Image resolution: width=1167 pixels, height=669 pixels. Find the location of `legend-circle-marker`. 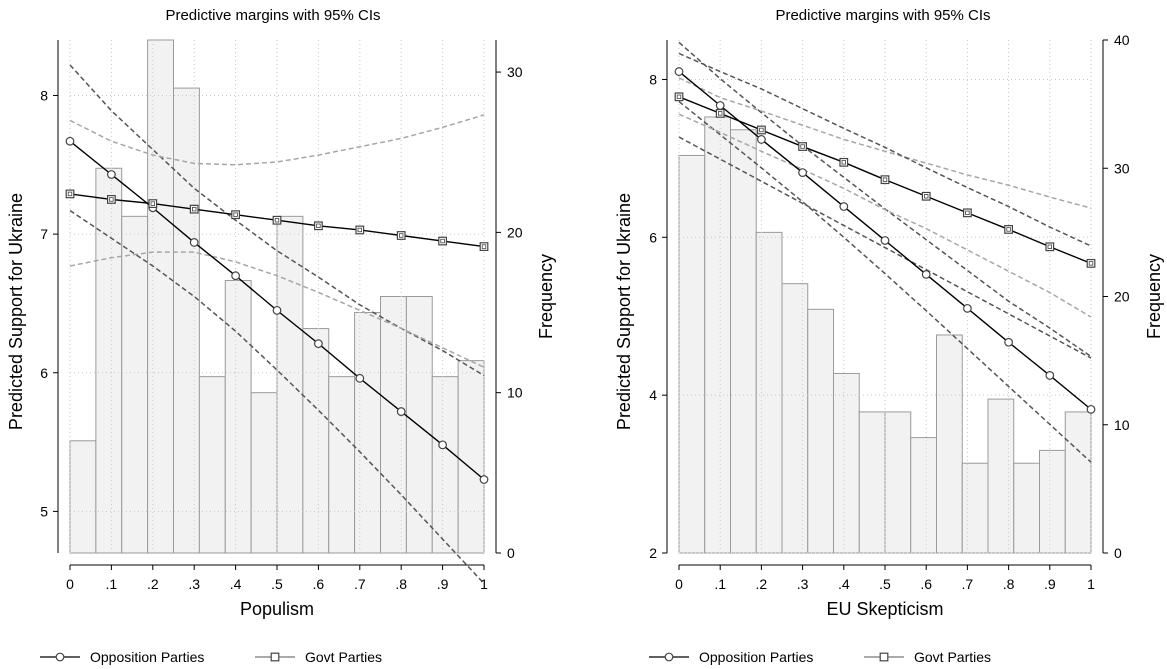

legend-circle-marker is located at coordinates (60, 657).